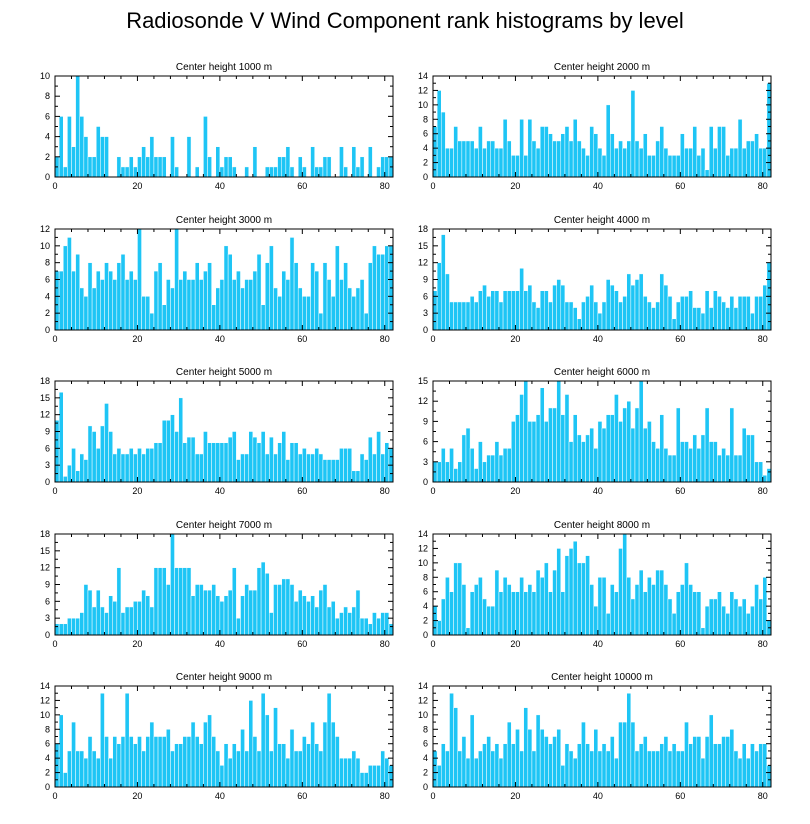  Describe the element at coordinates (425, 442) in the screenshot. I see `y-tick-label: 6` at that location.